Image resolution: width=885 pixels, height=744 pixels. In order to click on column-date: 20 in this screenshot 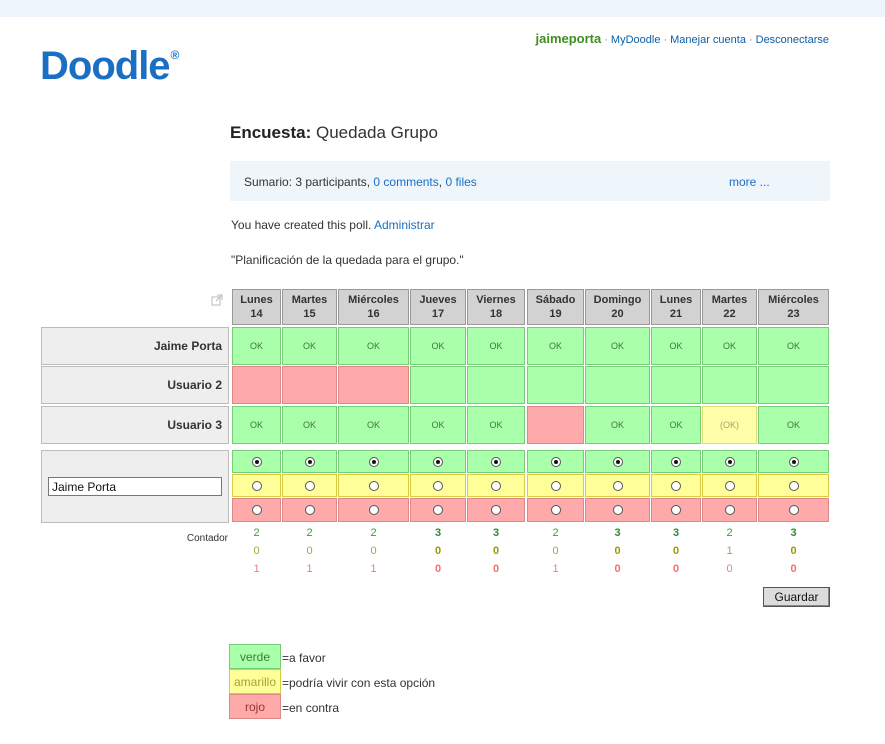, I will do `click(617, 314)`.